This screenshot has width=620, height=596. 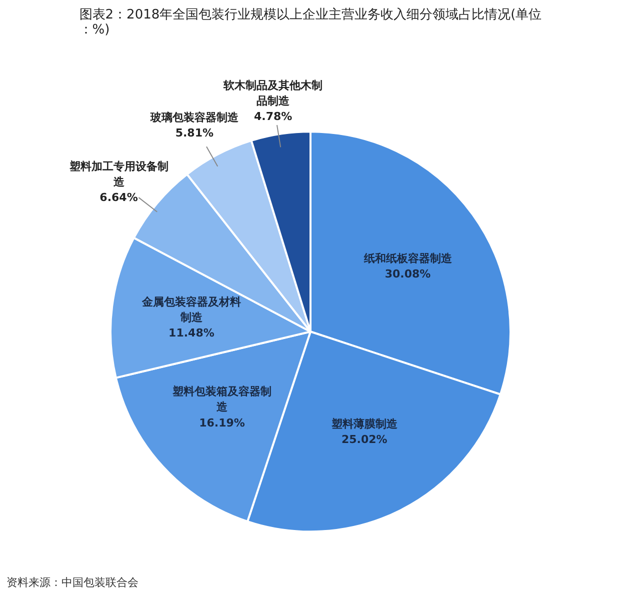 What do you see at coordinates (407, 258) in the screenshot?
I see `slice-label: 纸和纸板容器制造` at bounding box center [407, 258].